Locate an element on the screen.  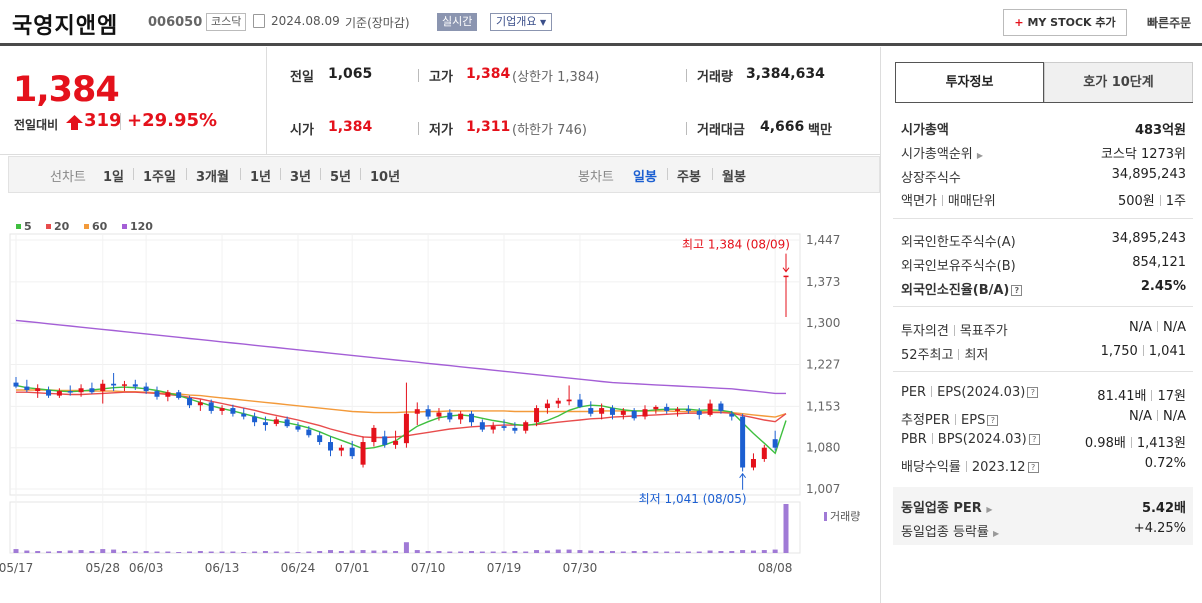
high-label: 고가 is located at coordinates (441, 77).